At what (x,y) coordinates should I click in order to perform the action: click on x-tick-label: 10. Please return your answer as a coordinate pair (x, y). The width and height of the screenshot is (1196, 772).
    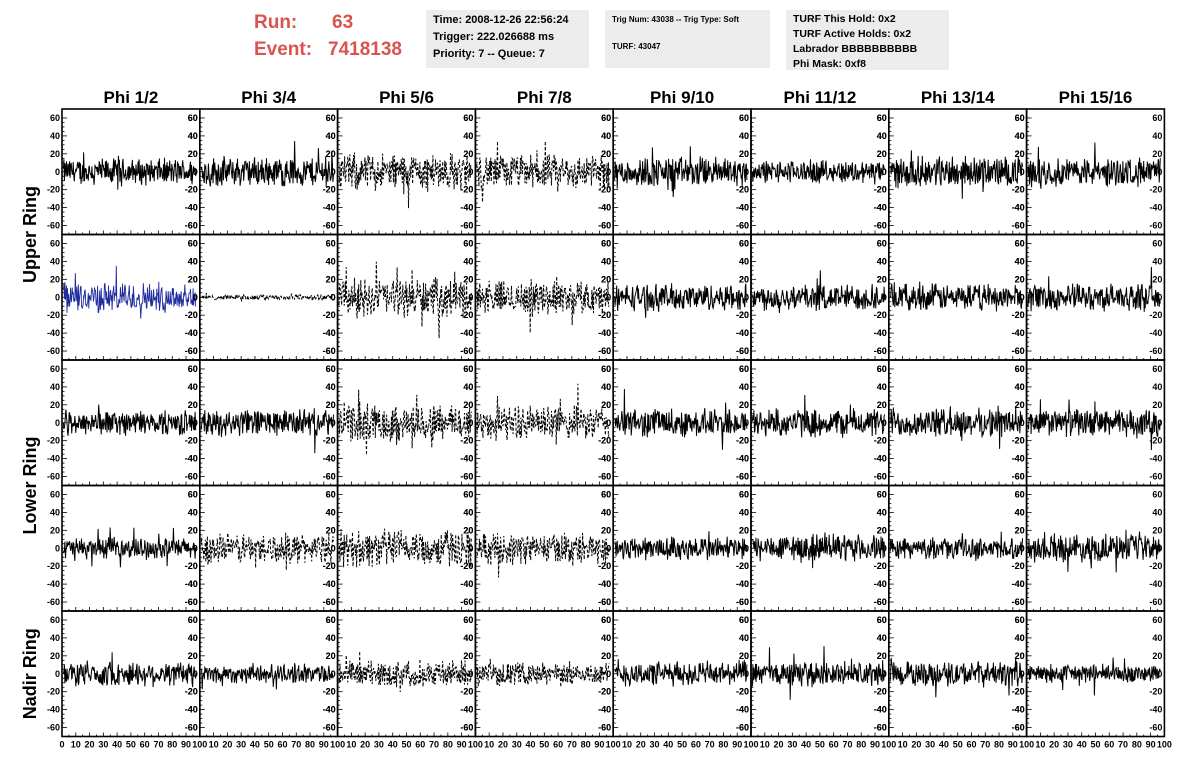
    Looking at the image, I should click on (903, 745).